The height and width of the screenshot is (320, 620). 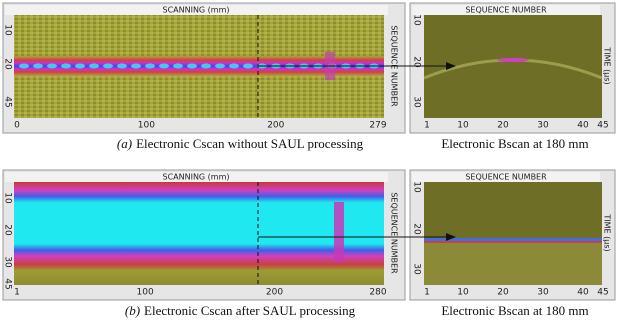 What do you see at coordinates (339, 232) in the screenshot?
I see `cscan-defect` at bounding box center [339, 232].